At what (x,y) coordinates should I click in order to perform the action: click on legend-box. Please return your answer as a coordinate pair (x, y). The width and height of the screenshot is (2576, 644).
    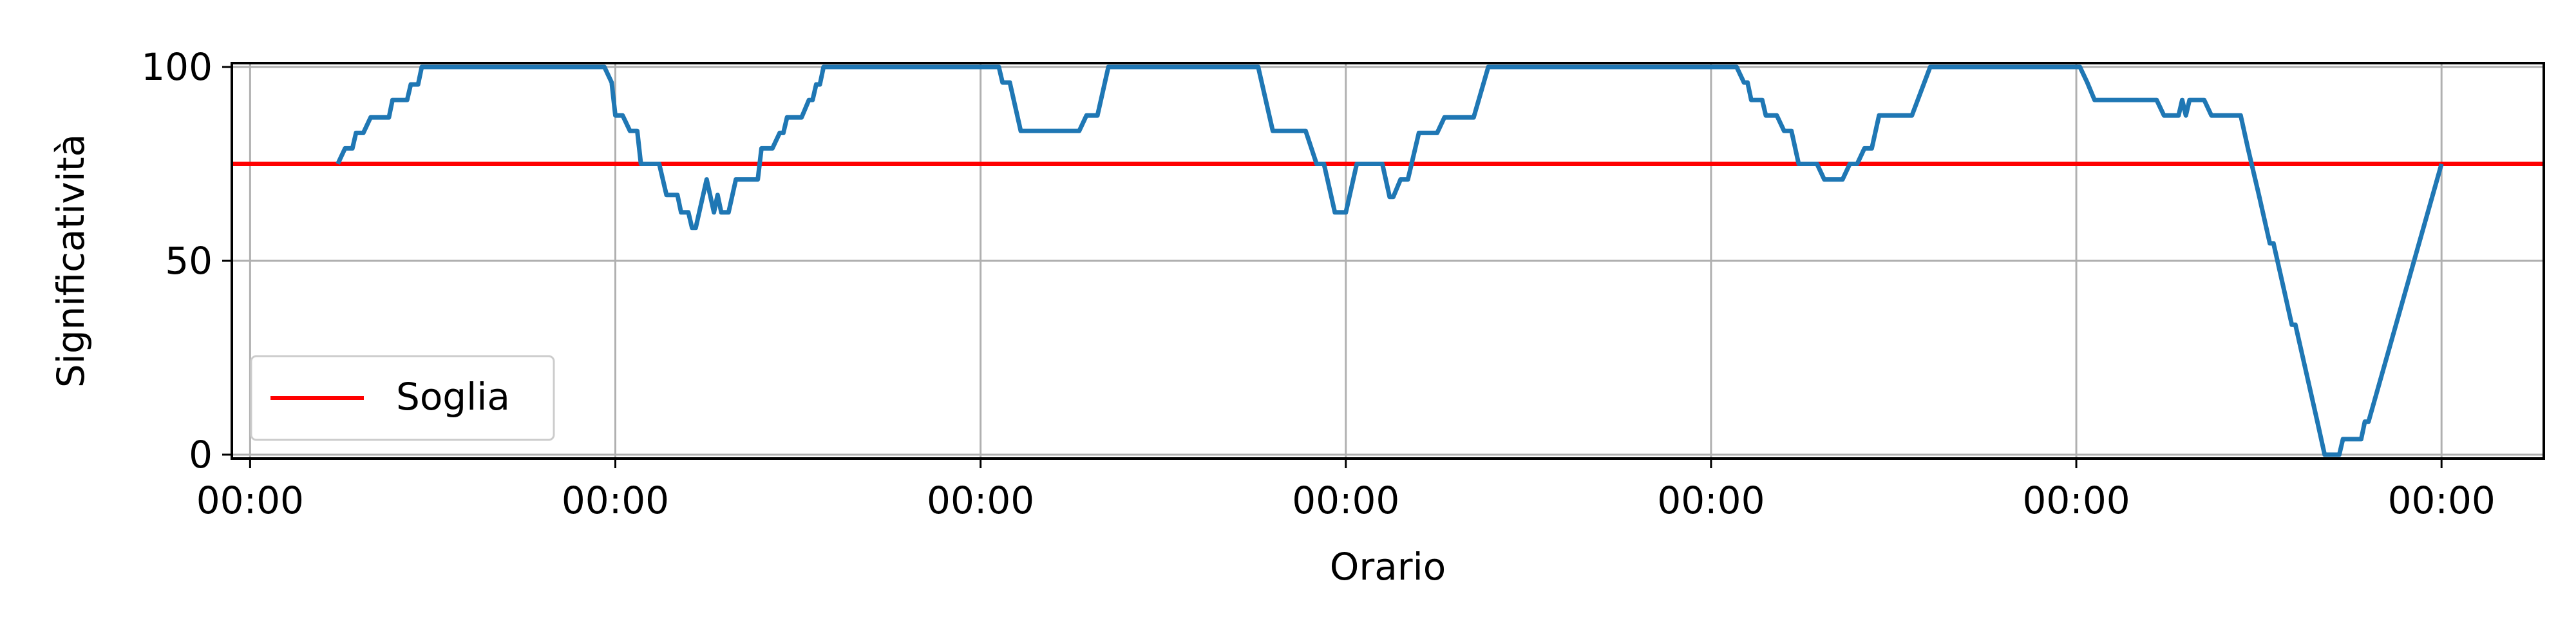
    Looking at the image, I should click on (402, 398).